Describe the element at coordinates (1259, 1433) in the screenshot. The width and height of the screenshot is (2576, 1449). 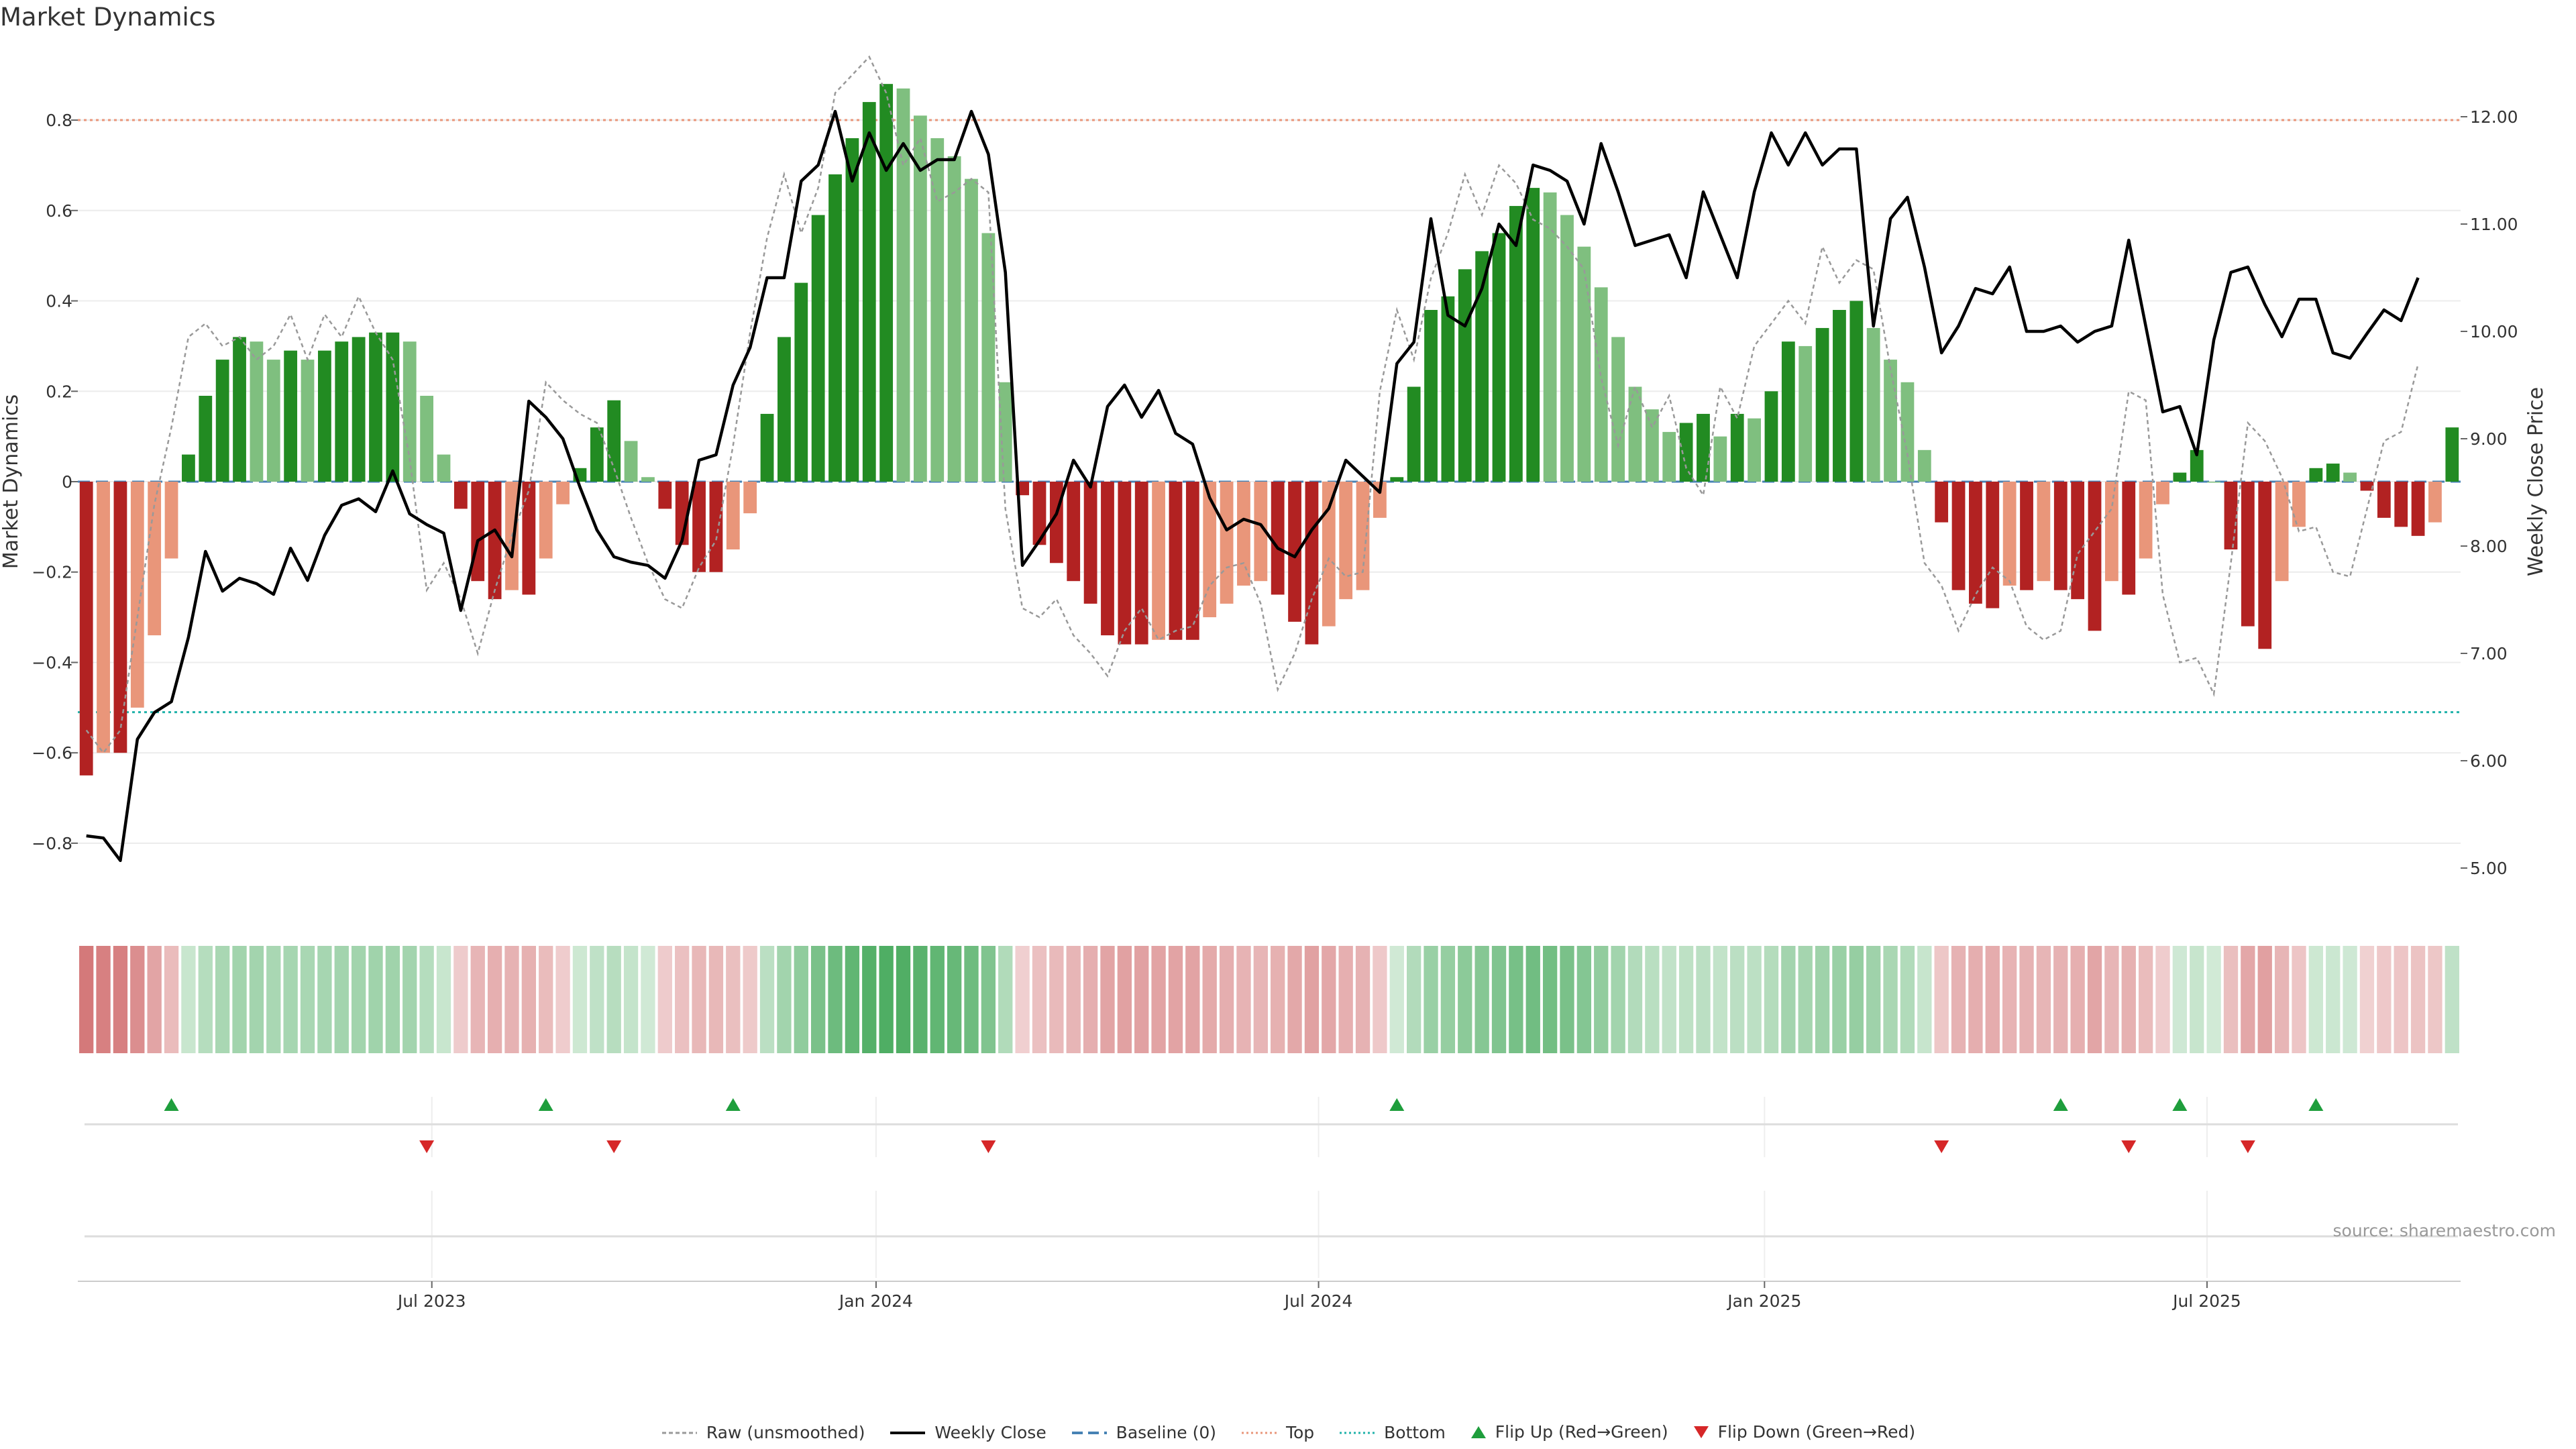
I see `dotted-orange-line-icon` at that location.